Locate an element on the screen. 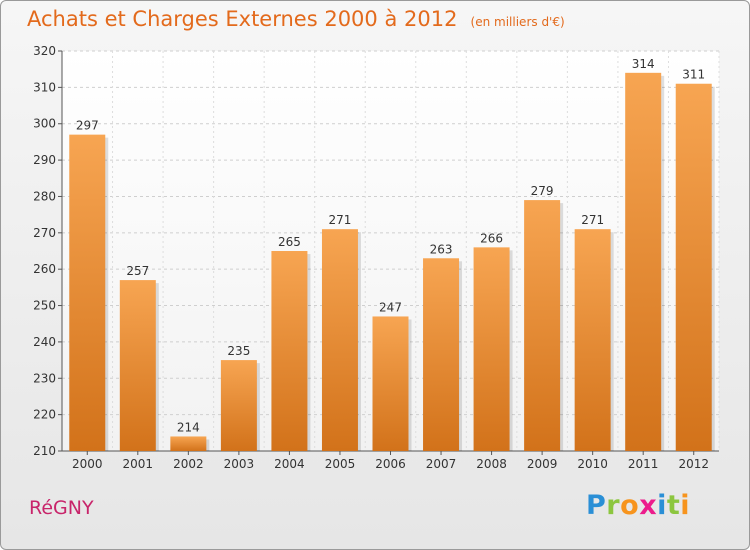 This screenshot has width=750, height=550. proxiti-logo: Proxiti is located at coordinates (638, 505).